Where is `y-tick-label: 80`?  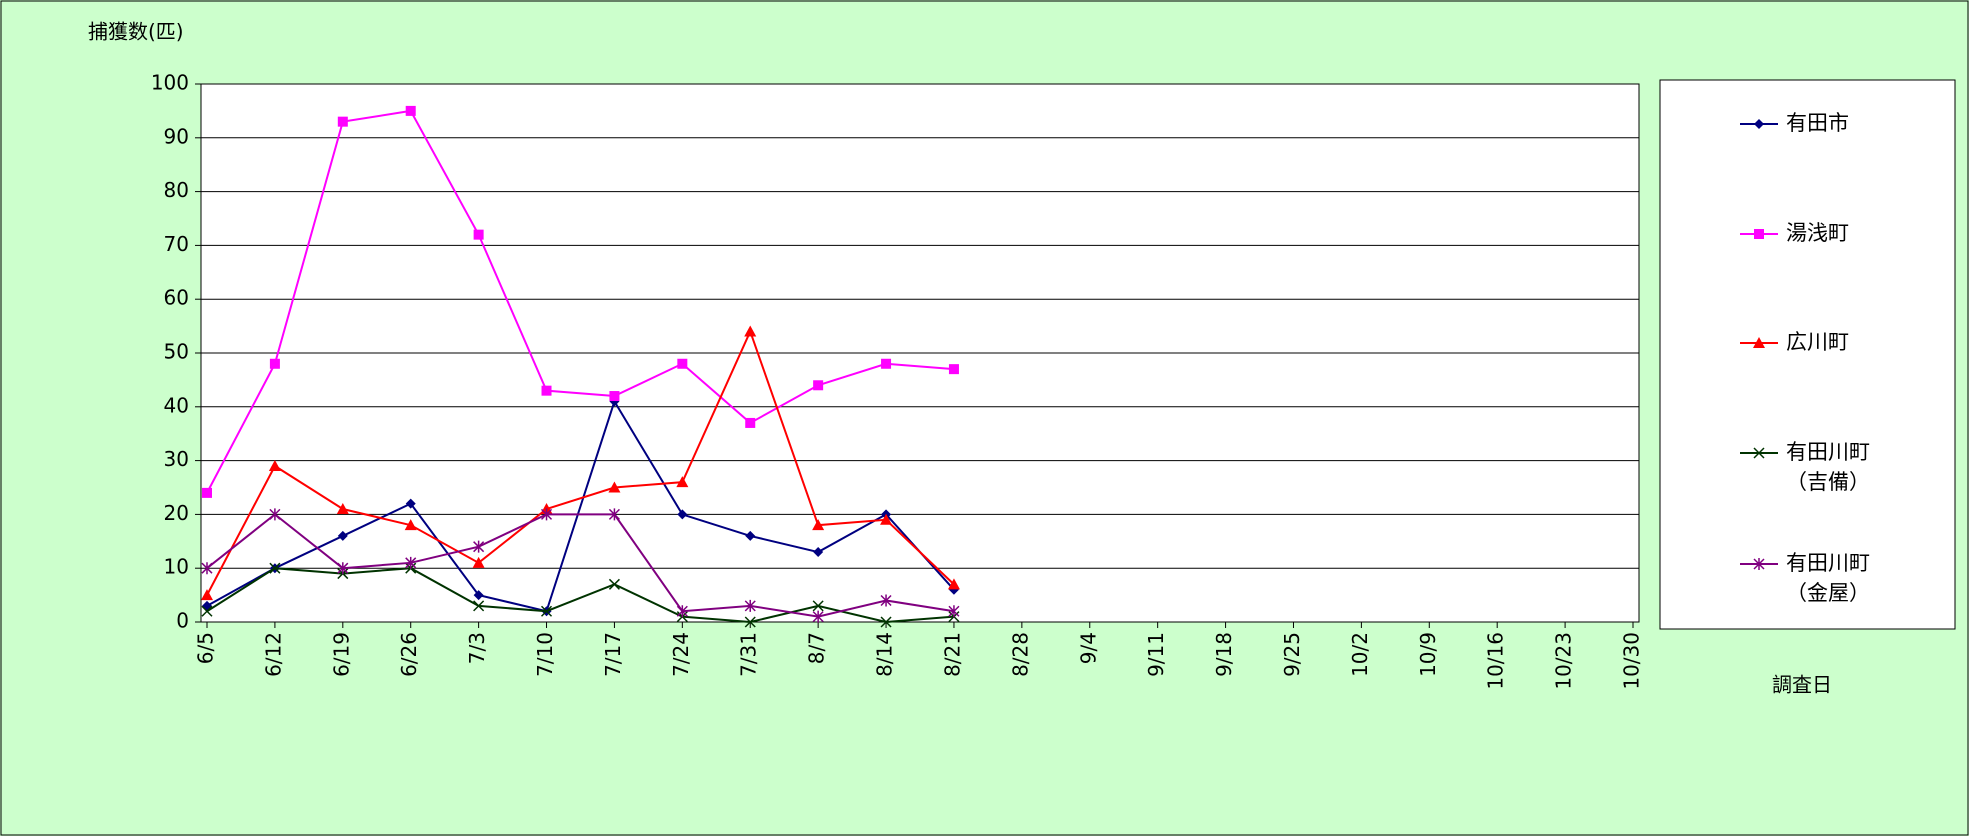
y-tick-label: 80 is located at coordinates (176, 190).